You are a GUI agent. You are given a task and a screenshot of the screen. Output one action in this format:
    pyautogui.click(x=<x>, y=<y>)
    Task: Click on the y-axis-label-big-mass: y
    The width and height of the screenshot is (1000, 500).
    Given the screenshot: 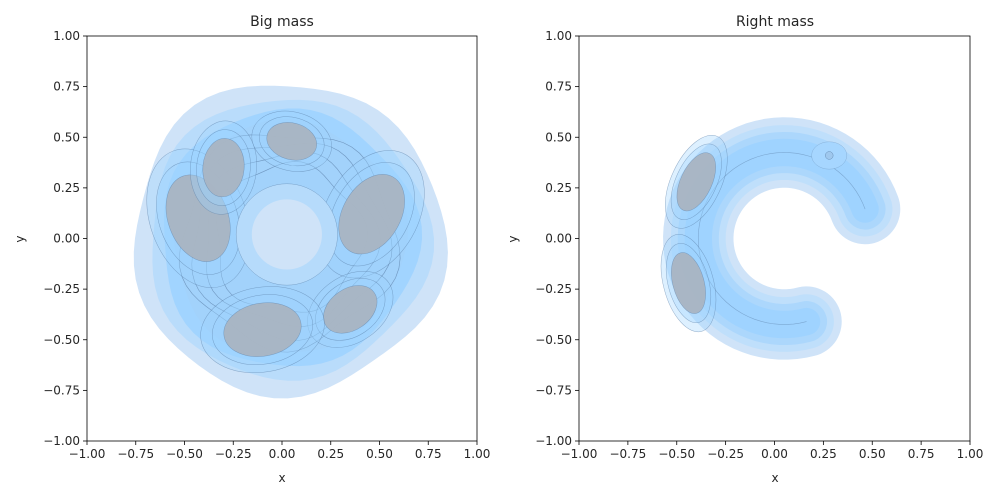 What is the action you would take?
    pyautogui.click(x=20, y=238)
    